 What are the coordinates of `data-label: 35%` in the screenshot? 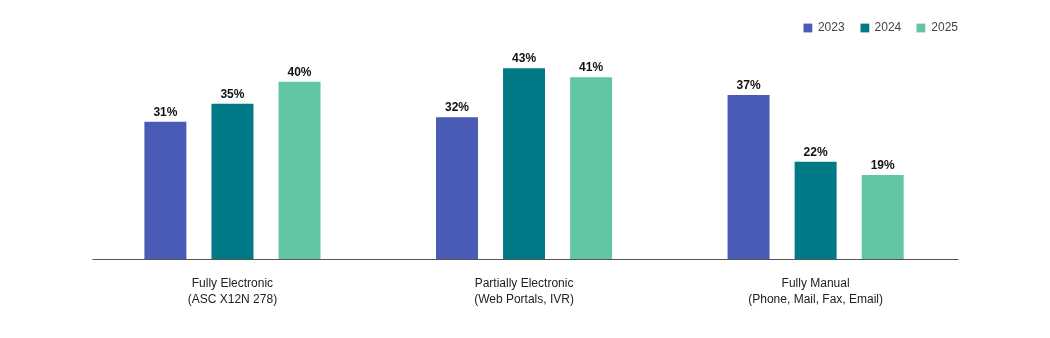 It's located at (232, 93).